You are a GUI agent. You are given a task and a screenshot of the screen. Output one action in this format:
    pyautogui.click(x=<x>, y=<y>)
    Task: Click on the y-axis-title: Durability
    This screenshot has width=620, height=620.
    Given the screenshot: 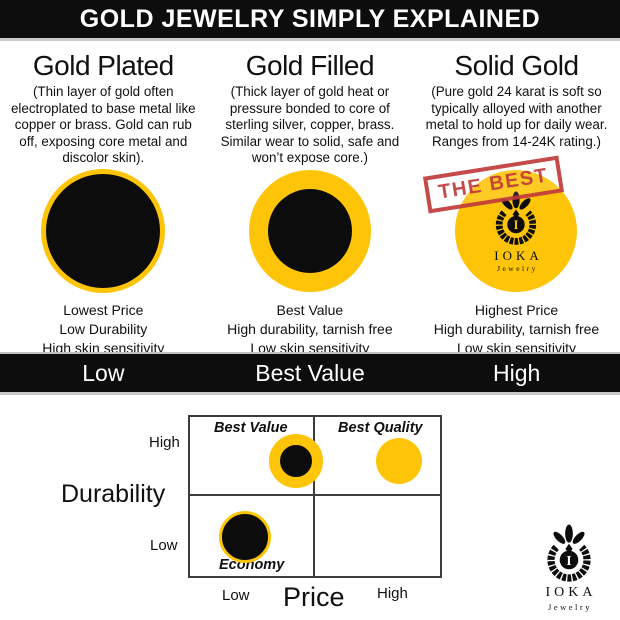 What is the action you would take?
    pyautogui.click(x=113, y=494)
    